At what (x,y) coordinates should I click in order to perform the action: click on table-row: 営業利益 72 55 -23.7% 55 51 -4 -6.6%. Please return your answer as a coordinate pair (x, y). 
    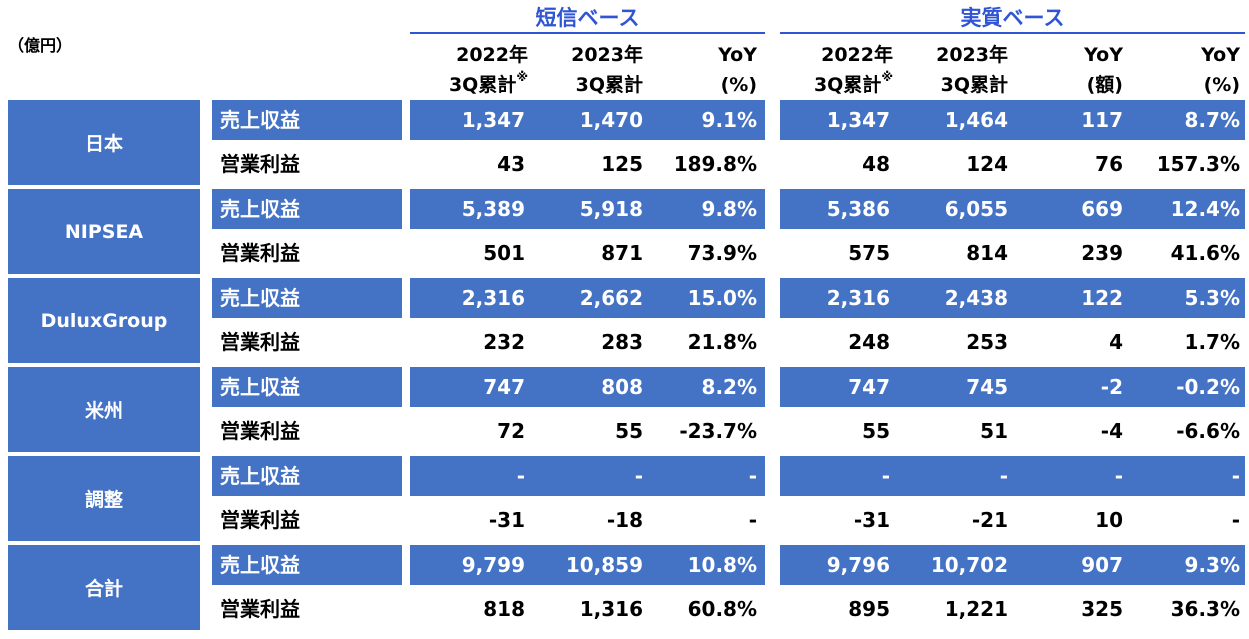
    Looking at the image, I should click on (728, 431).